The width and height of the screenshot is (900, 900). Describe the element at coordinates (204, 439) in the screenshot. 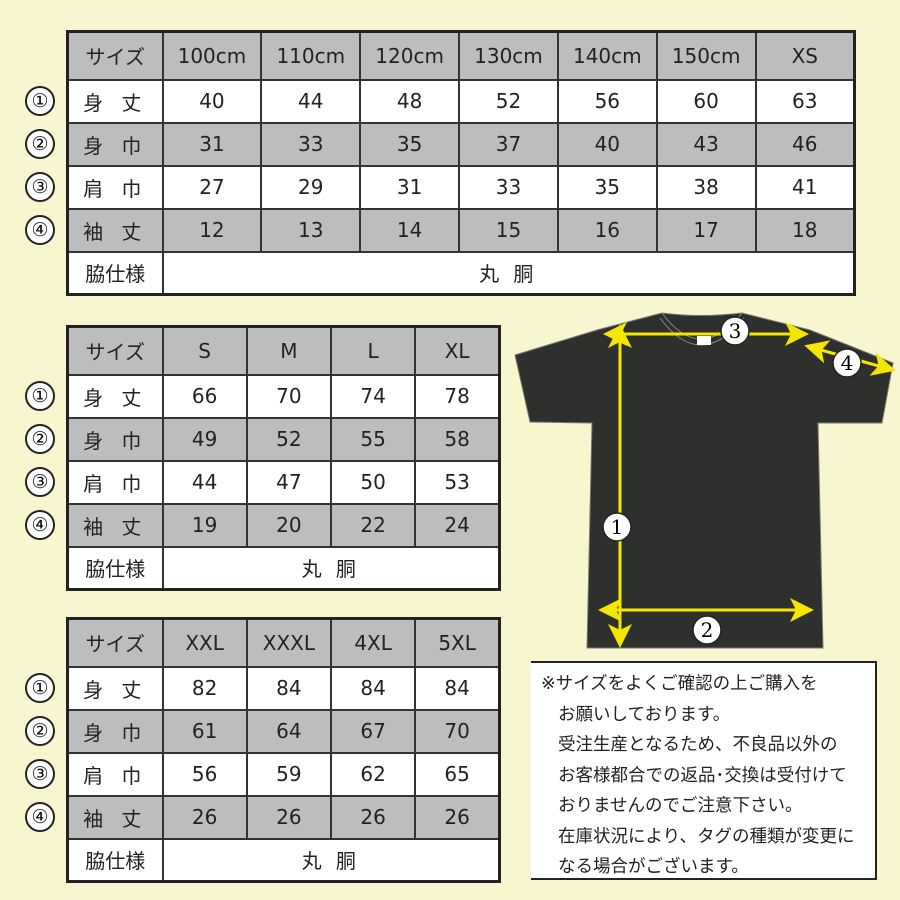

I see `table-cell: 49` at that location.